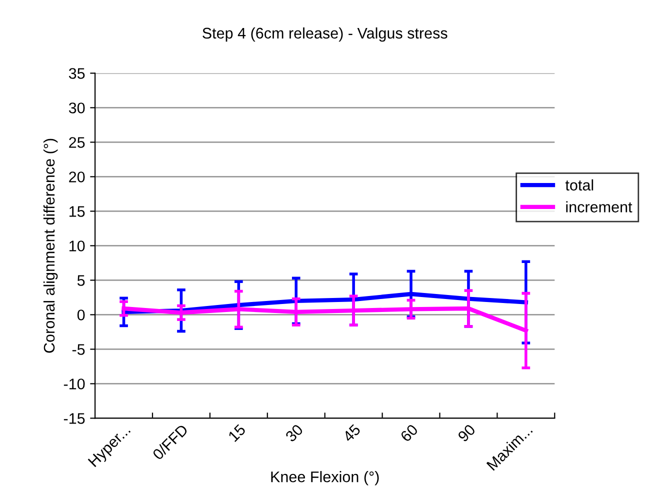 The width and height of the screenshot is (651, 488). What do you see at coordinates (81, 280) in the screenshot?
I see `y-tick-label: 5` at bounding box center [81, 280].